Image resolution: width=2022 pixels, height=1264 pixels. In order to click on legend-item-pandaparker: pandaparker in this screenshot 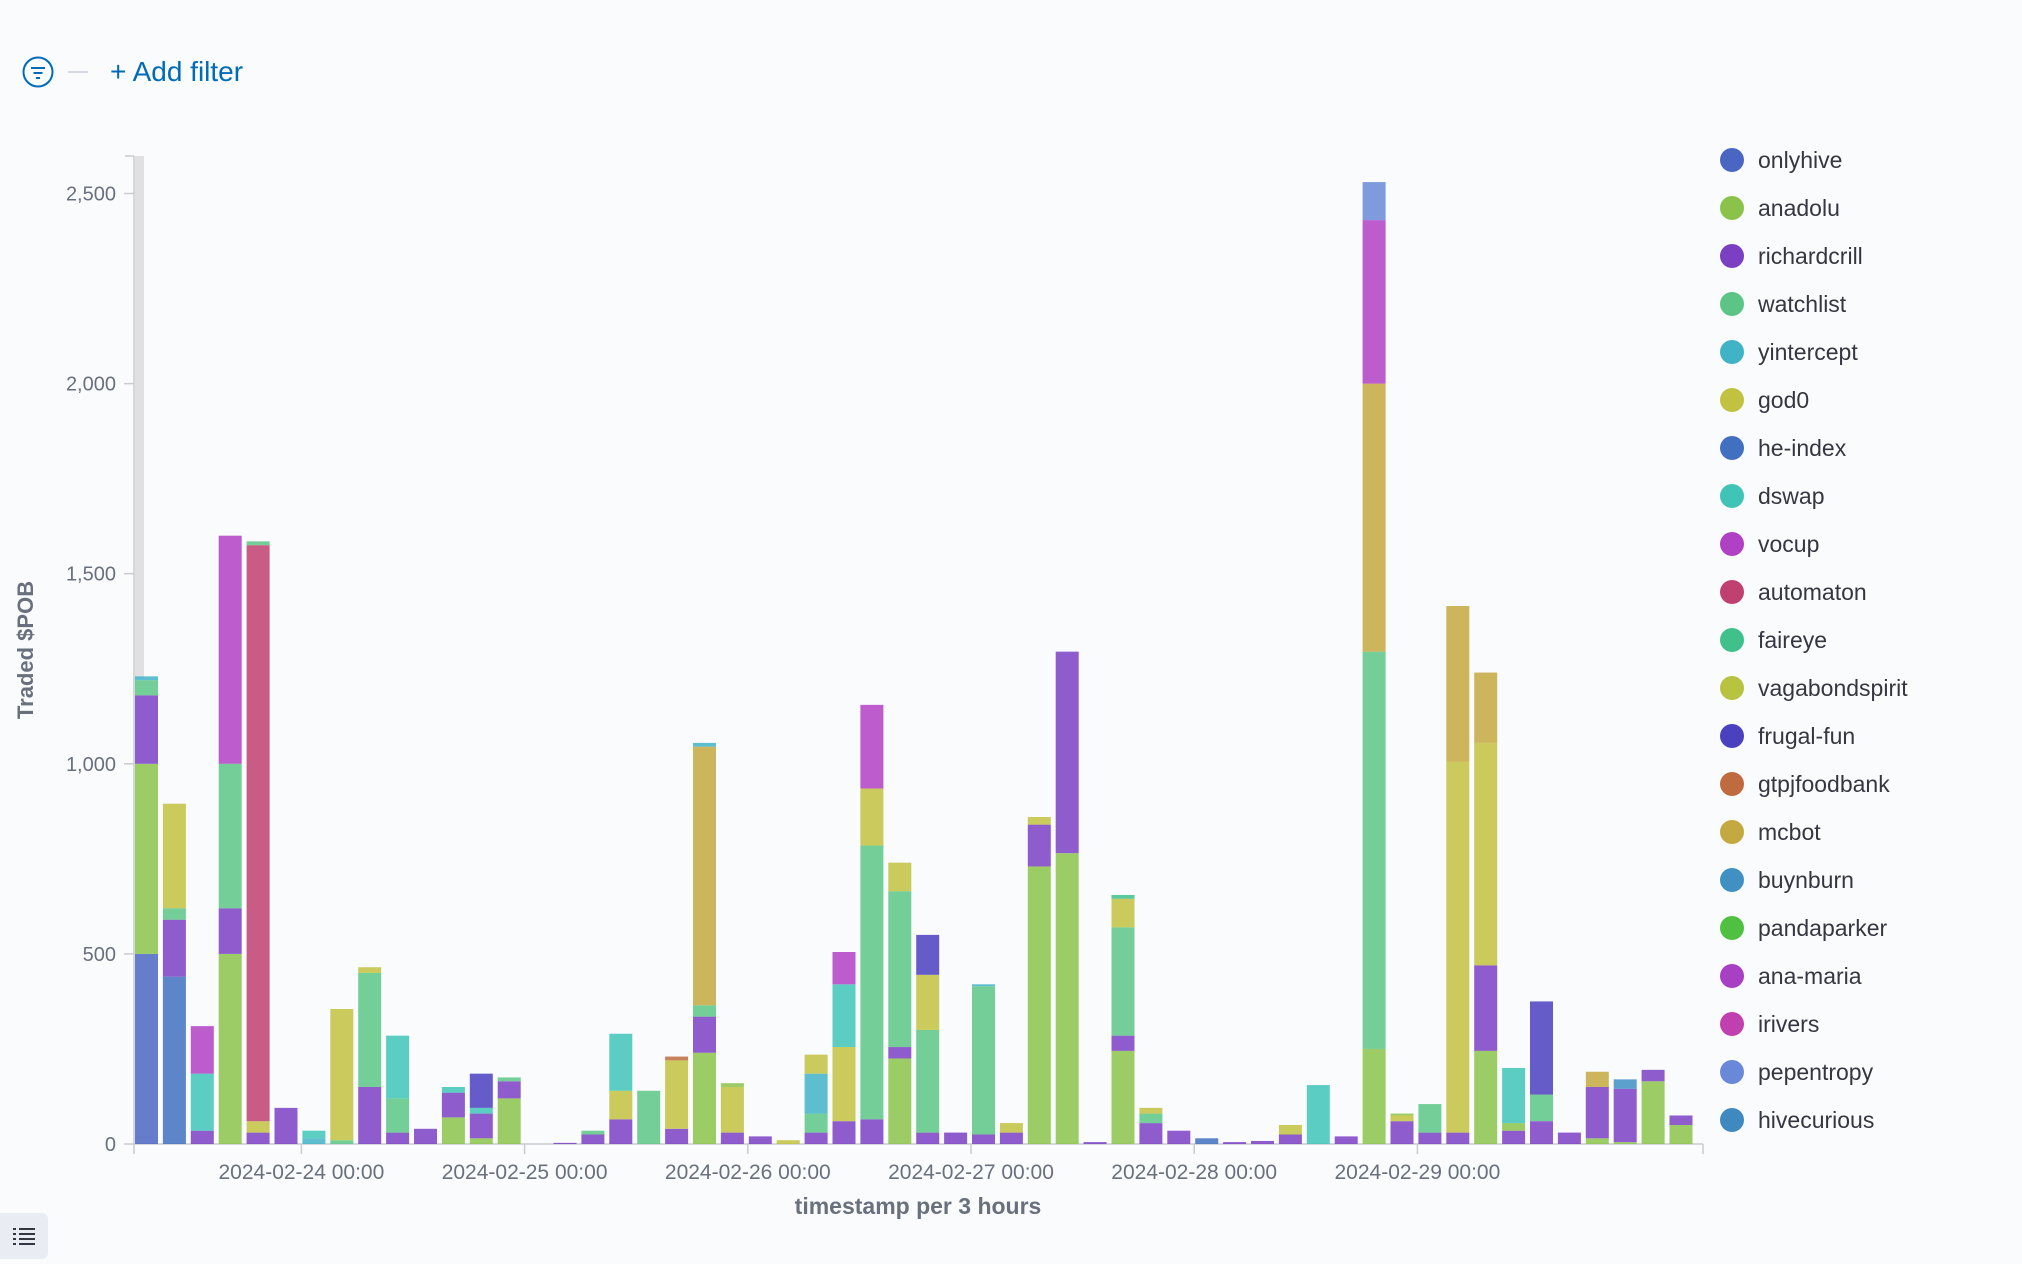, I will do `click(1813, 928)`.